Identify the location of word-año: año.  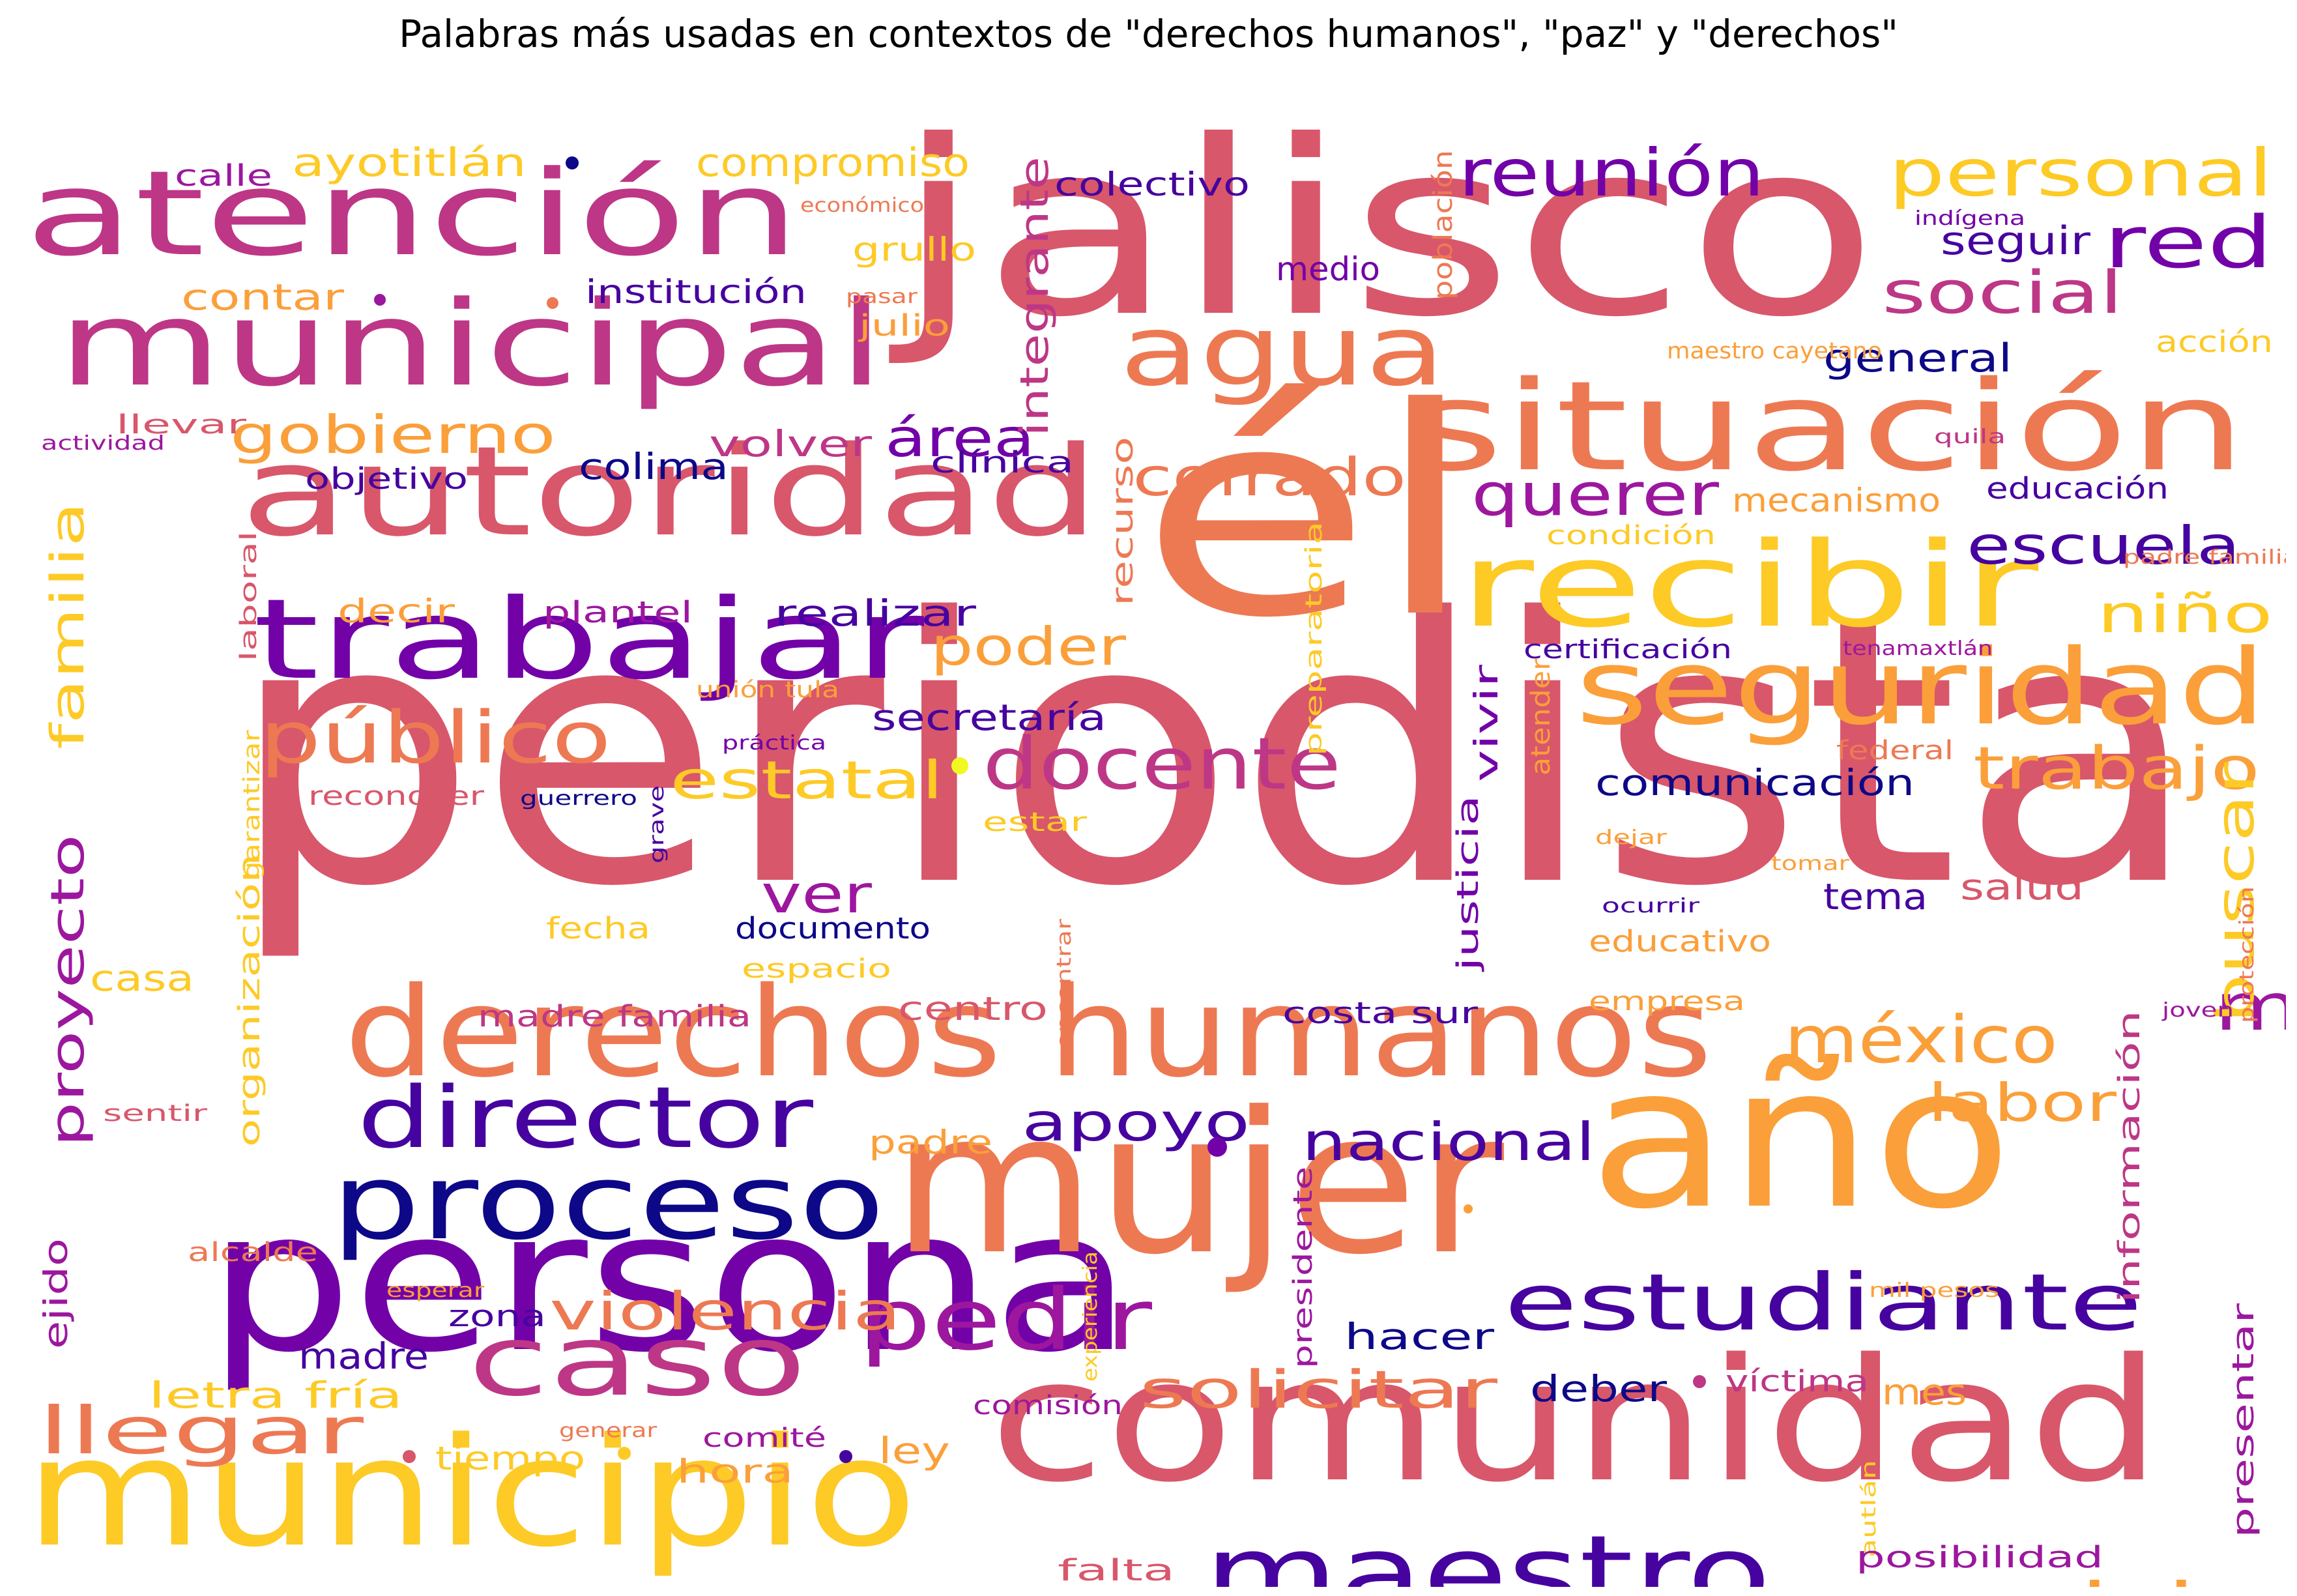
(1800, 1138).